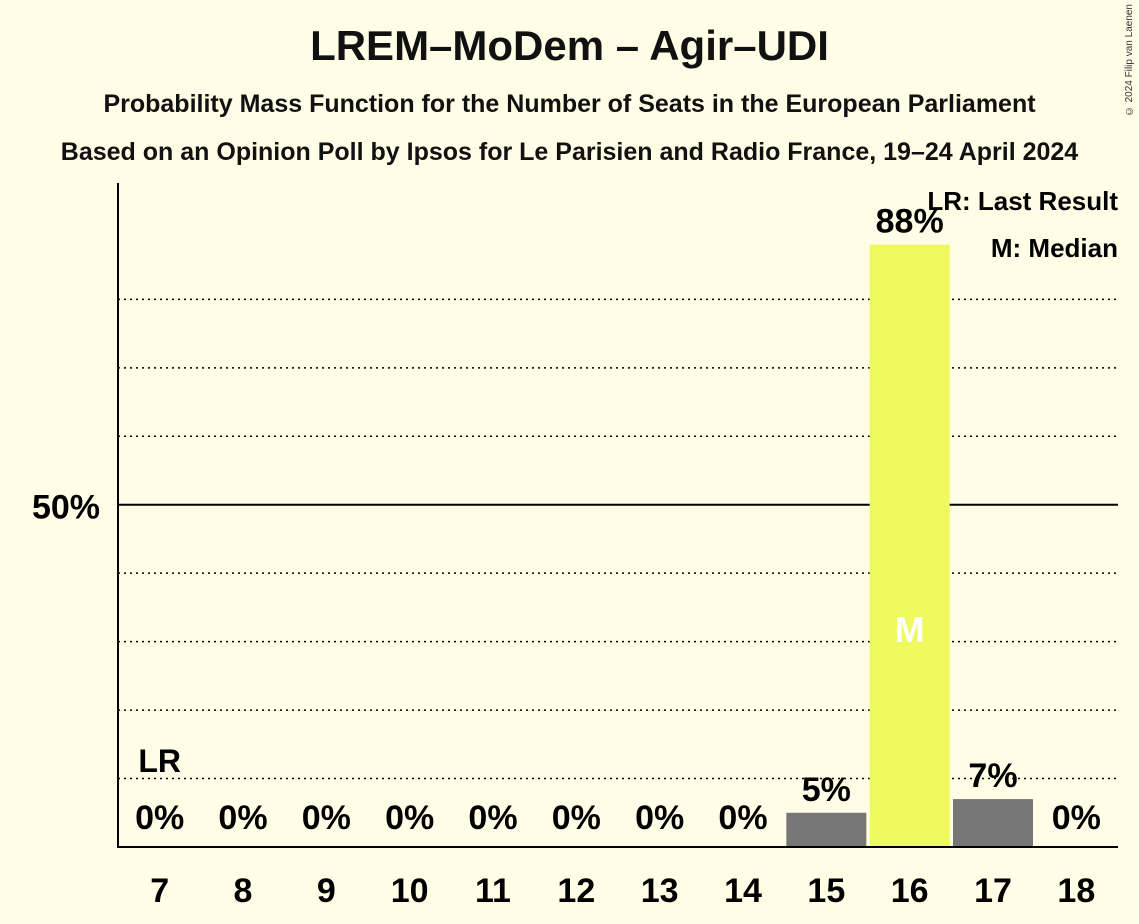 The height and width of the screenshot is (924, 1139). I want to click on value-label-14: 0%, so click(742, 818).